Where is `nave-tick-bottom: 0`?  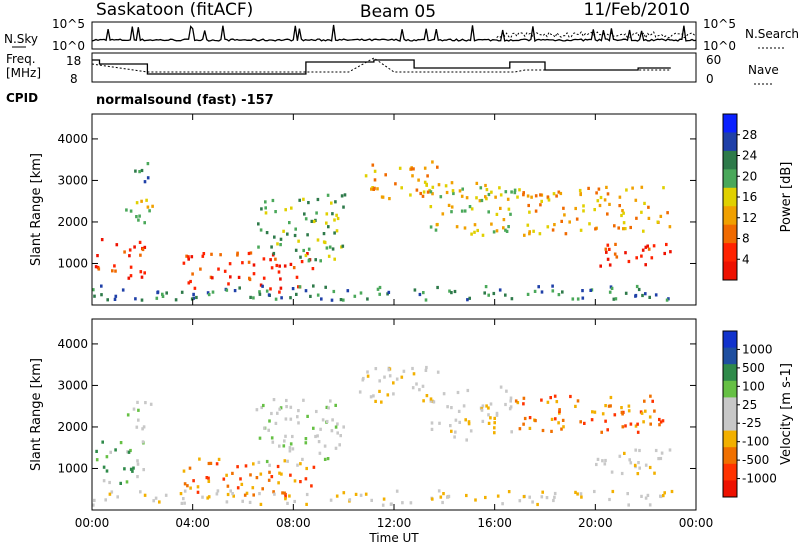 nave-tick-bottom: 0 is located at coordinates (710, 79).